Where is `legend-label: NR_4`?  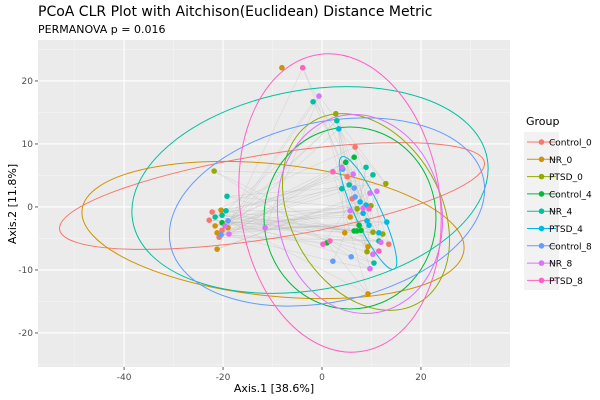
legend-label: NR_4 is located at coordinates (560, 213).